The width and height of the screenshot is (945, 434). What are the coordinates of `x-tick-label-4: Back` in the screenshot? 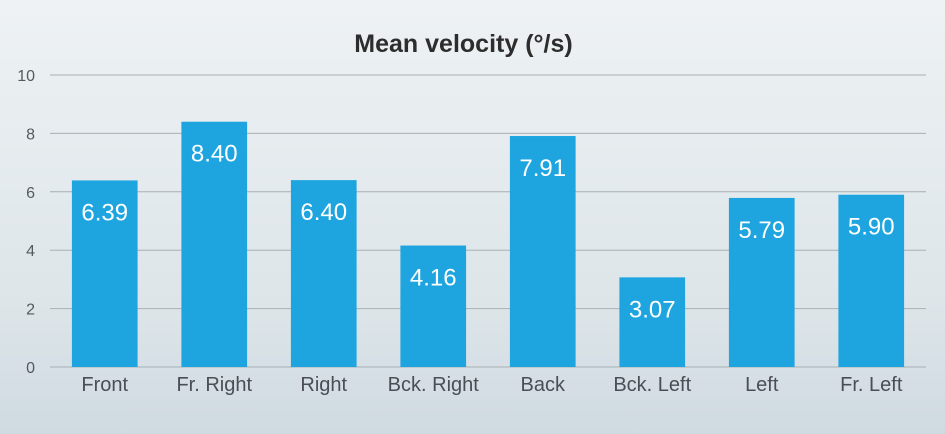 It's located at (543, 385).